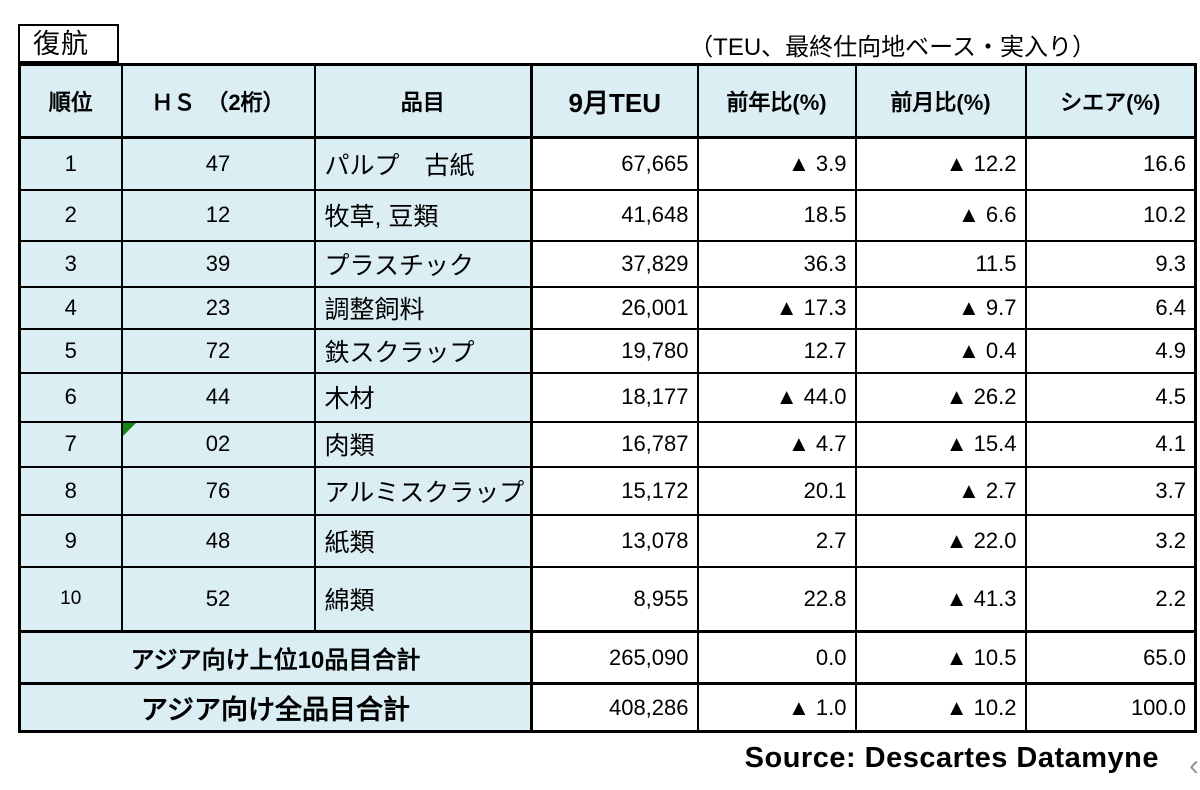 Image resolution: width=1200 pixels, height=790 pixels. What do you see at coordinates (614, 490) in the screenshot?
I see `teu-cell: 15,172` at bounding box center [614, 490].